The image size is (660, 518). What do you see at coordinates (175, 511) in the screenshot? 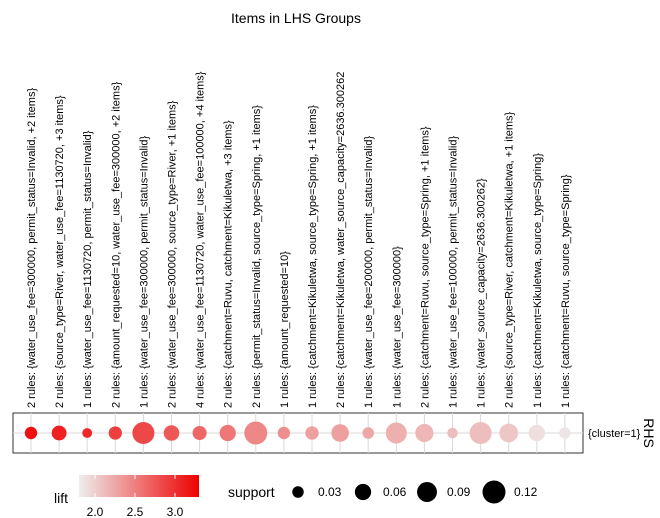
I see `lift-tick-label: 3.0` at bounding box center [175, 511].